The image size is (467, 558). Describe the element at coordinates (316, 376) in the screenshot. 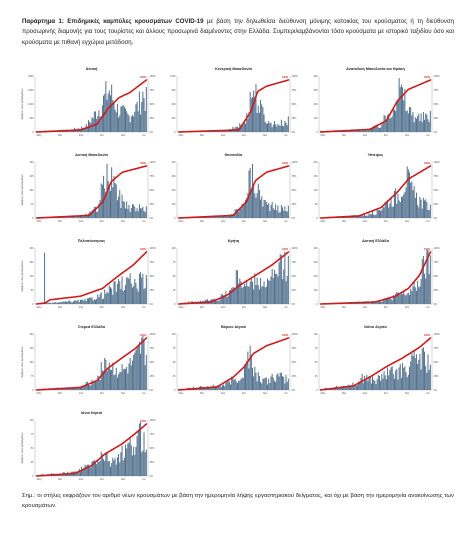

I see `y-tick-label: 25` at that location.